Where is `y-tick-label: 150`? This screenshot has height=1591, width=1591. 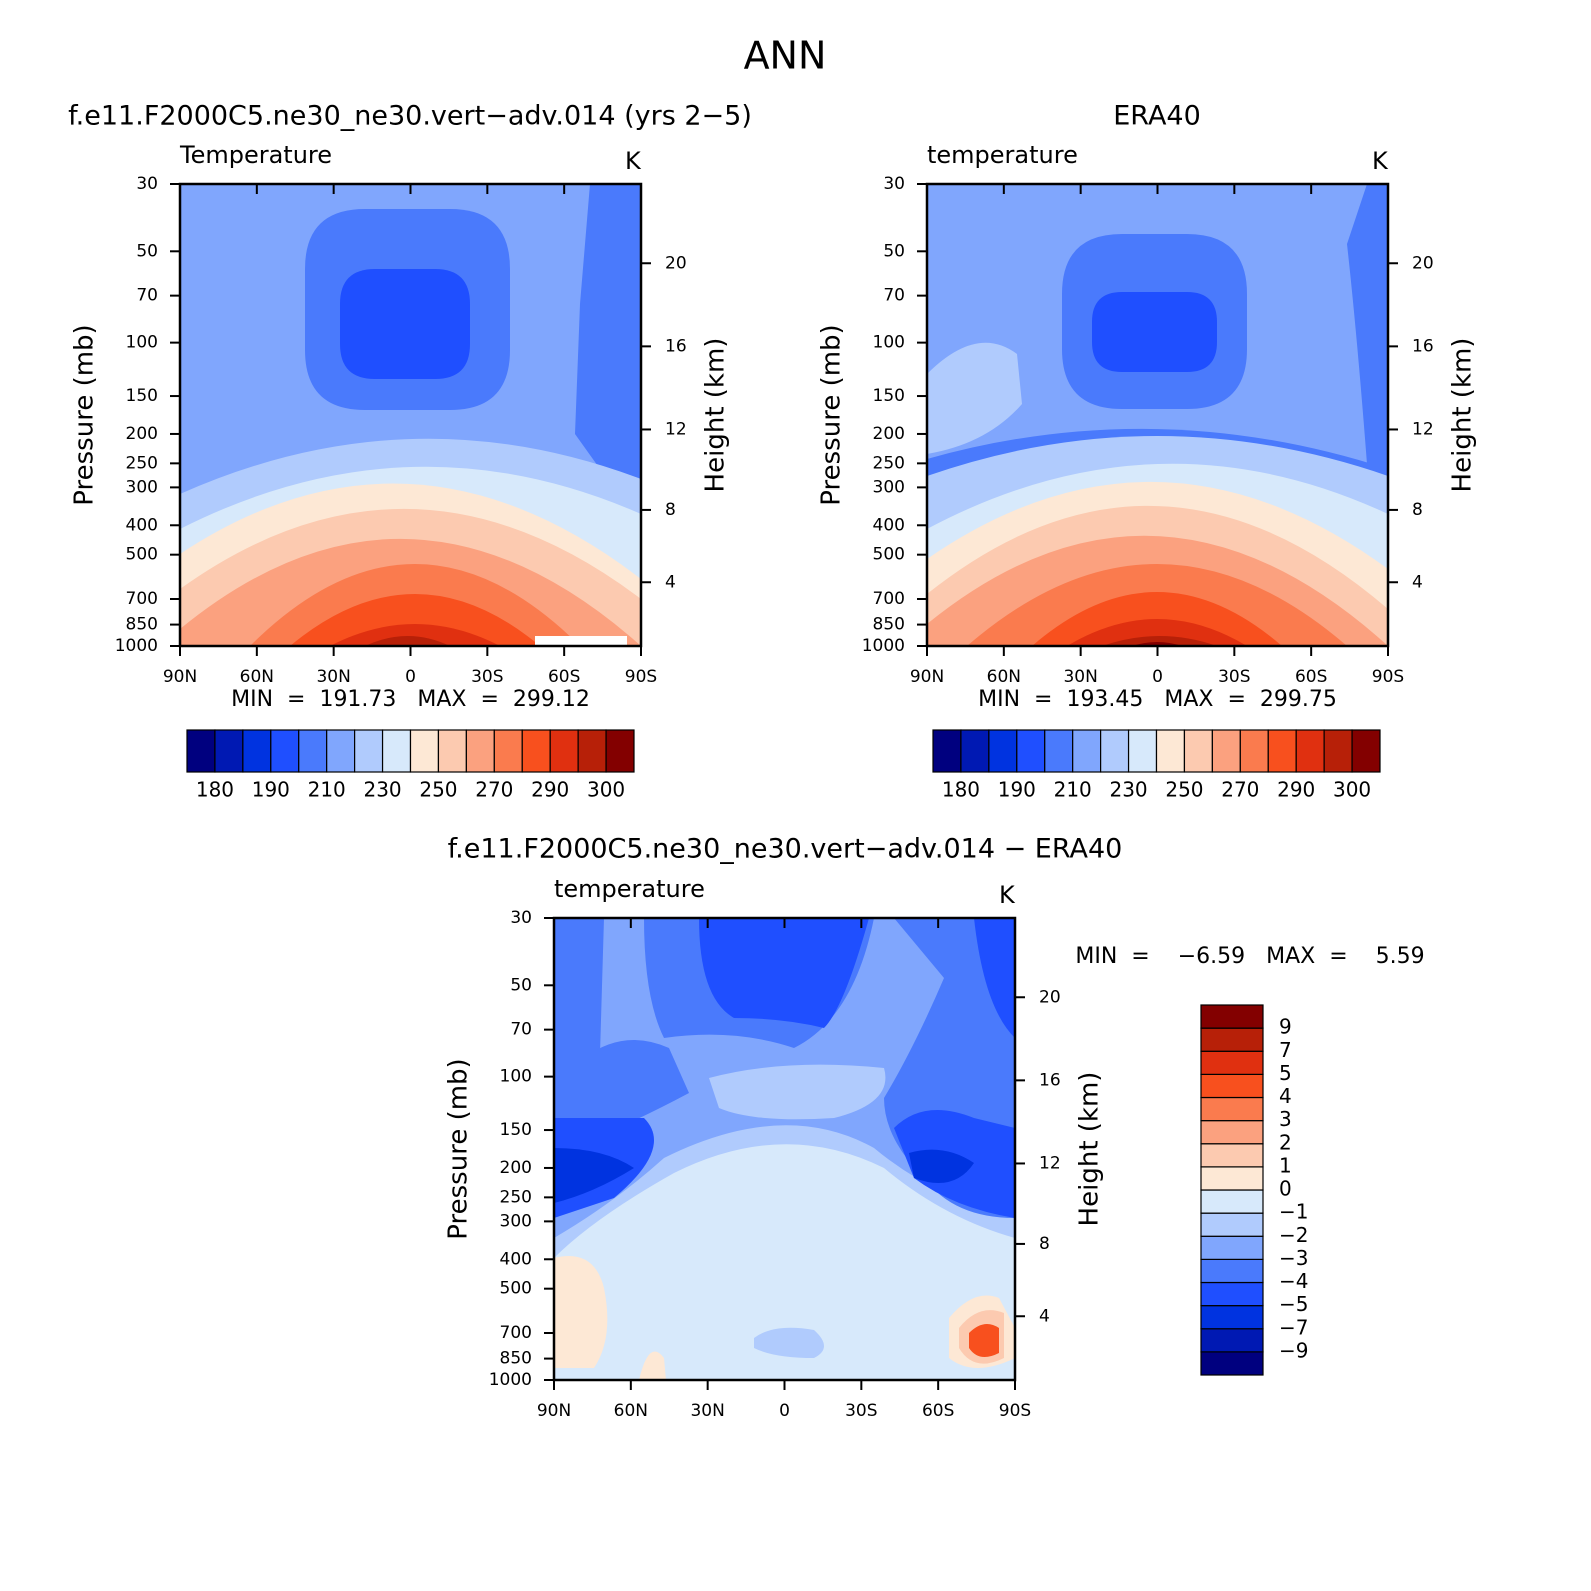
y-tick-label: 150 is located at coordinates (516, 1130).